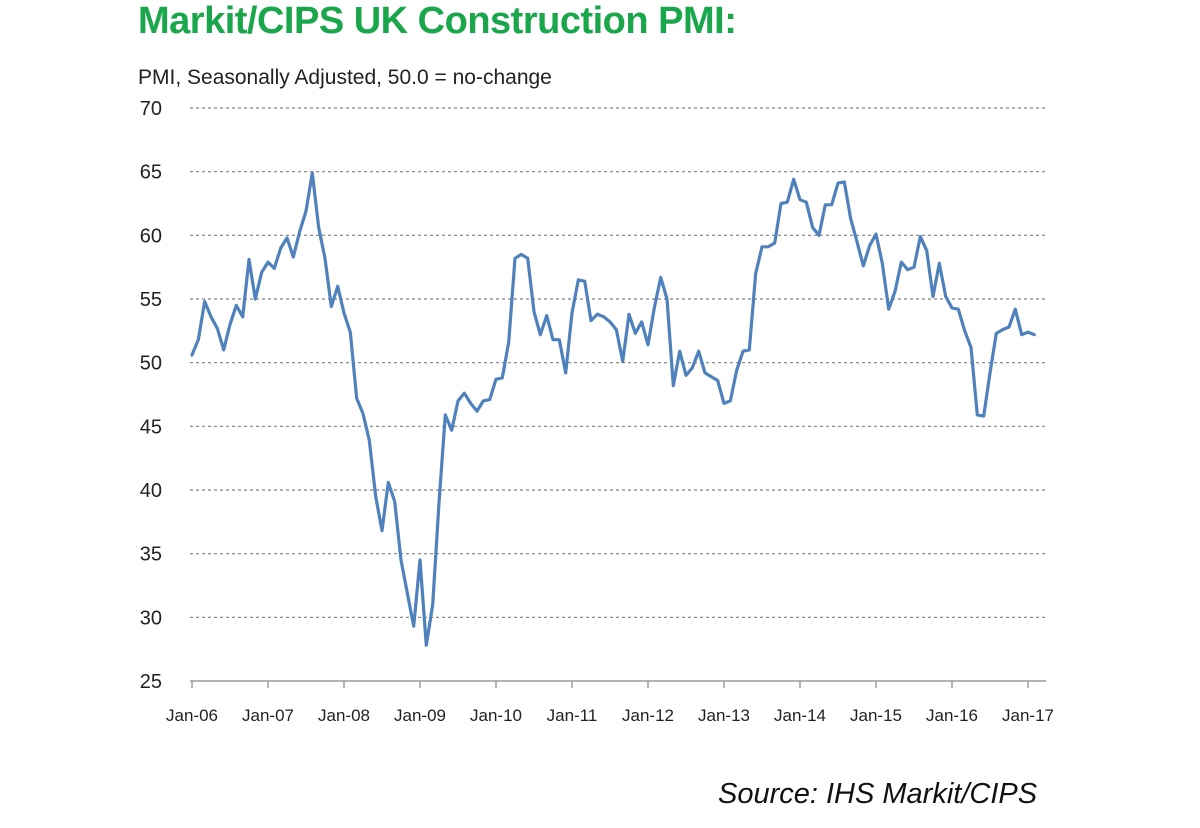 The height and width of the screenshot is (828, 1200). What do you see at coordinates (151, 427) in the screenshot?
I see `y-tick-label: 45` at bounding box center [151, 427].